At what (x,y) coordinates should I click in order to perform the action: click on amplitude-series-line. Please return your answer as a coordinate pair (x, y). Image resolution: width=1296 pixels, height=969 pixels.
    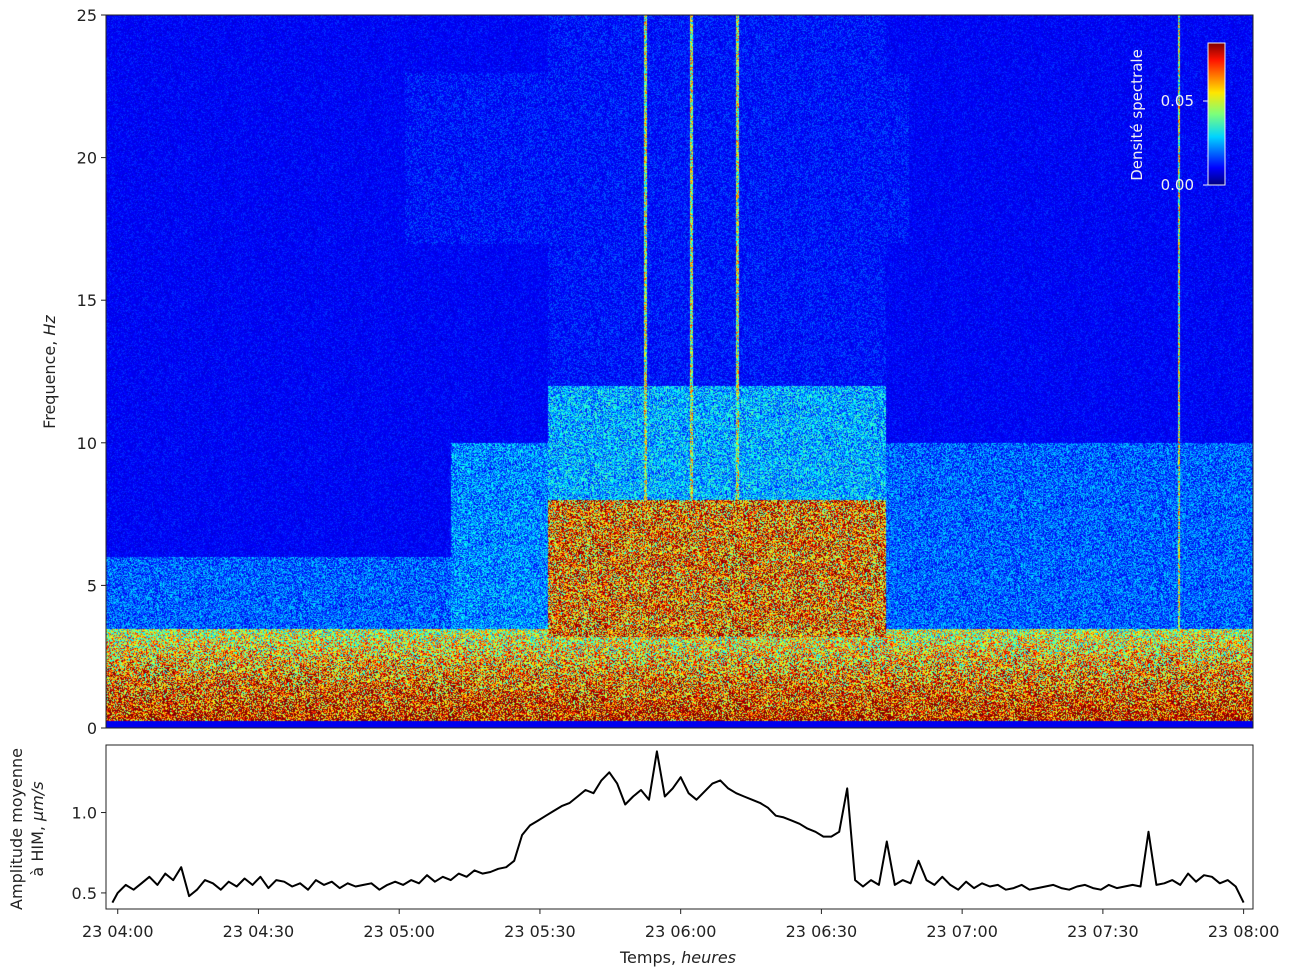
    Looking at the image, I should click on (678, 827).